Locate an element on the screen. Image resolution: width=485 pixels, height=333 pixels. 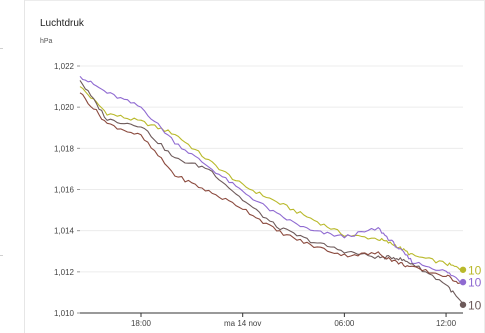
y-tick-label: 1,016 is located at coordinates (64, 190).